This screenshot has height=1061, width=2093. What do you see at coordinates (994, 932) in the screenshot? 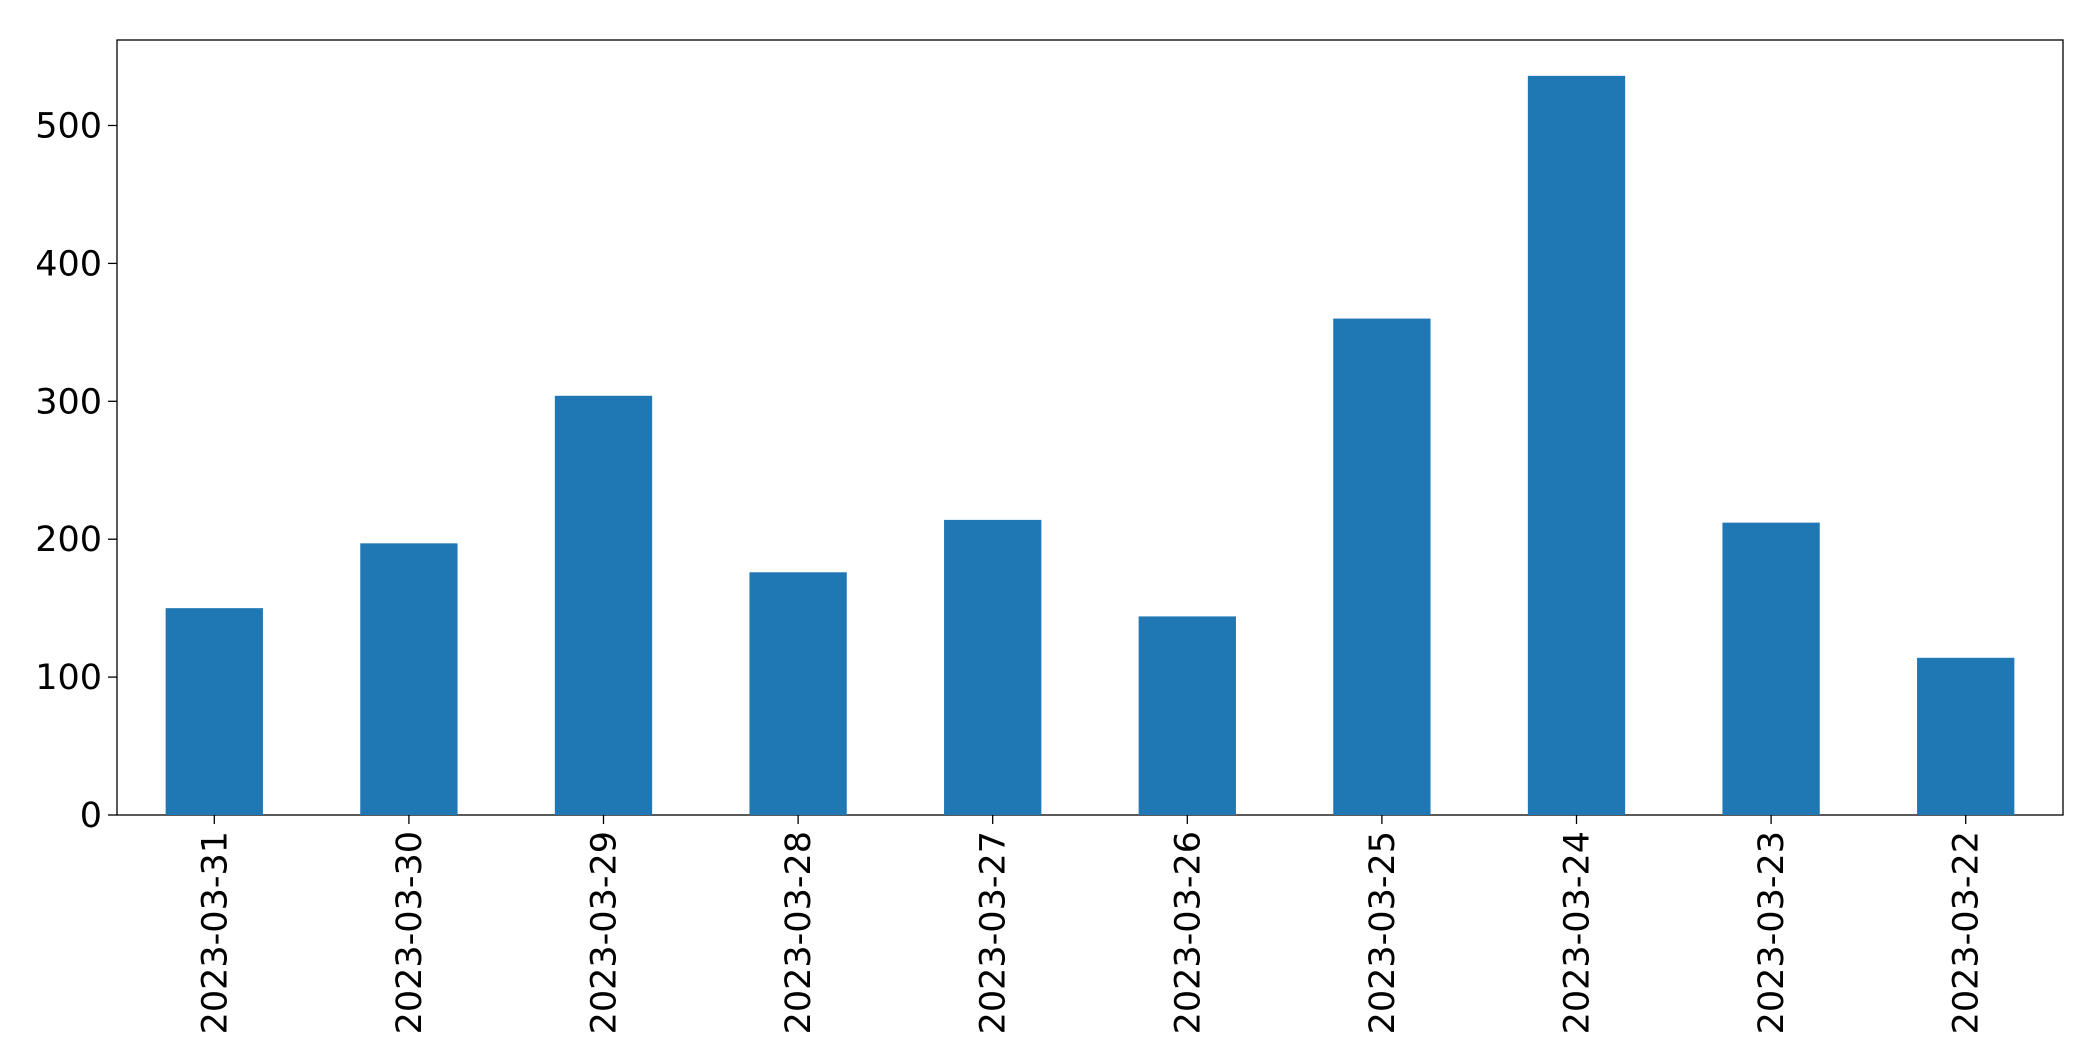
I see `x-tick-label: 2023-03-27` at bounding box center [994, 932].